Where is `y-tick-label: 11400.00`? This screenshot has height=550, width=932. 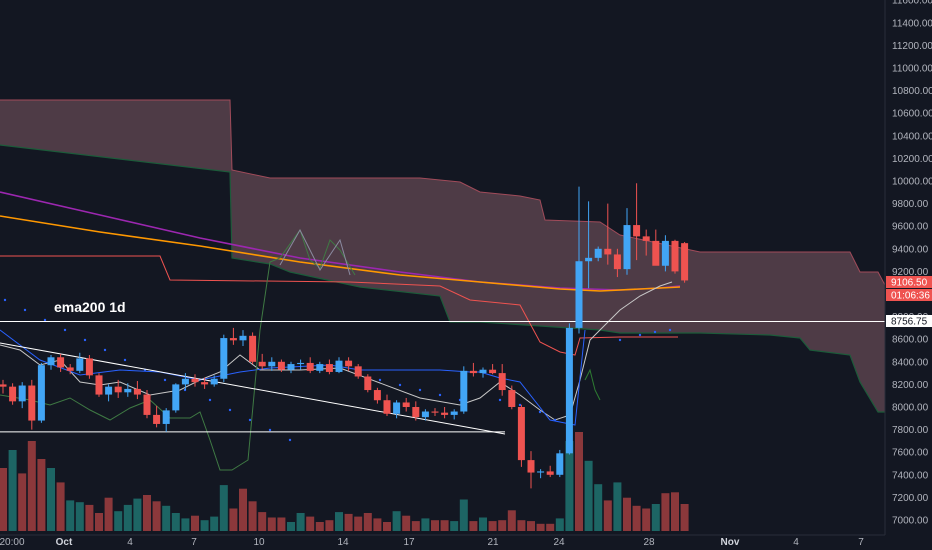 y-tick-label: 11400.00 is located at coordinates (912, 23).